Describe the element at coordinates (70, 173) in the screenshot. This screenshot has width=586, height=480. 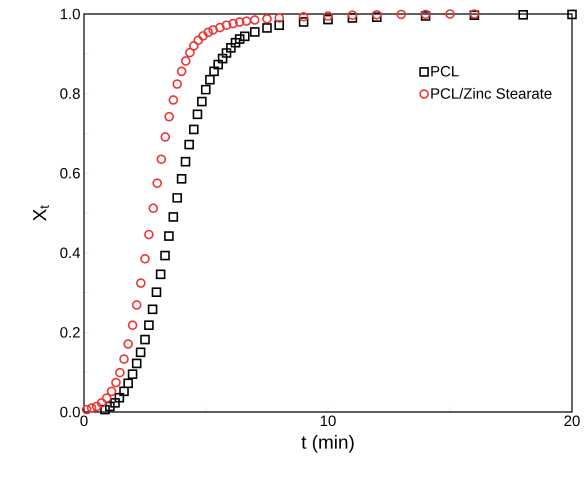
I see `y-tick-label: 0.6` at that location.